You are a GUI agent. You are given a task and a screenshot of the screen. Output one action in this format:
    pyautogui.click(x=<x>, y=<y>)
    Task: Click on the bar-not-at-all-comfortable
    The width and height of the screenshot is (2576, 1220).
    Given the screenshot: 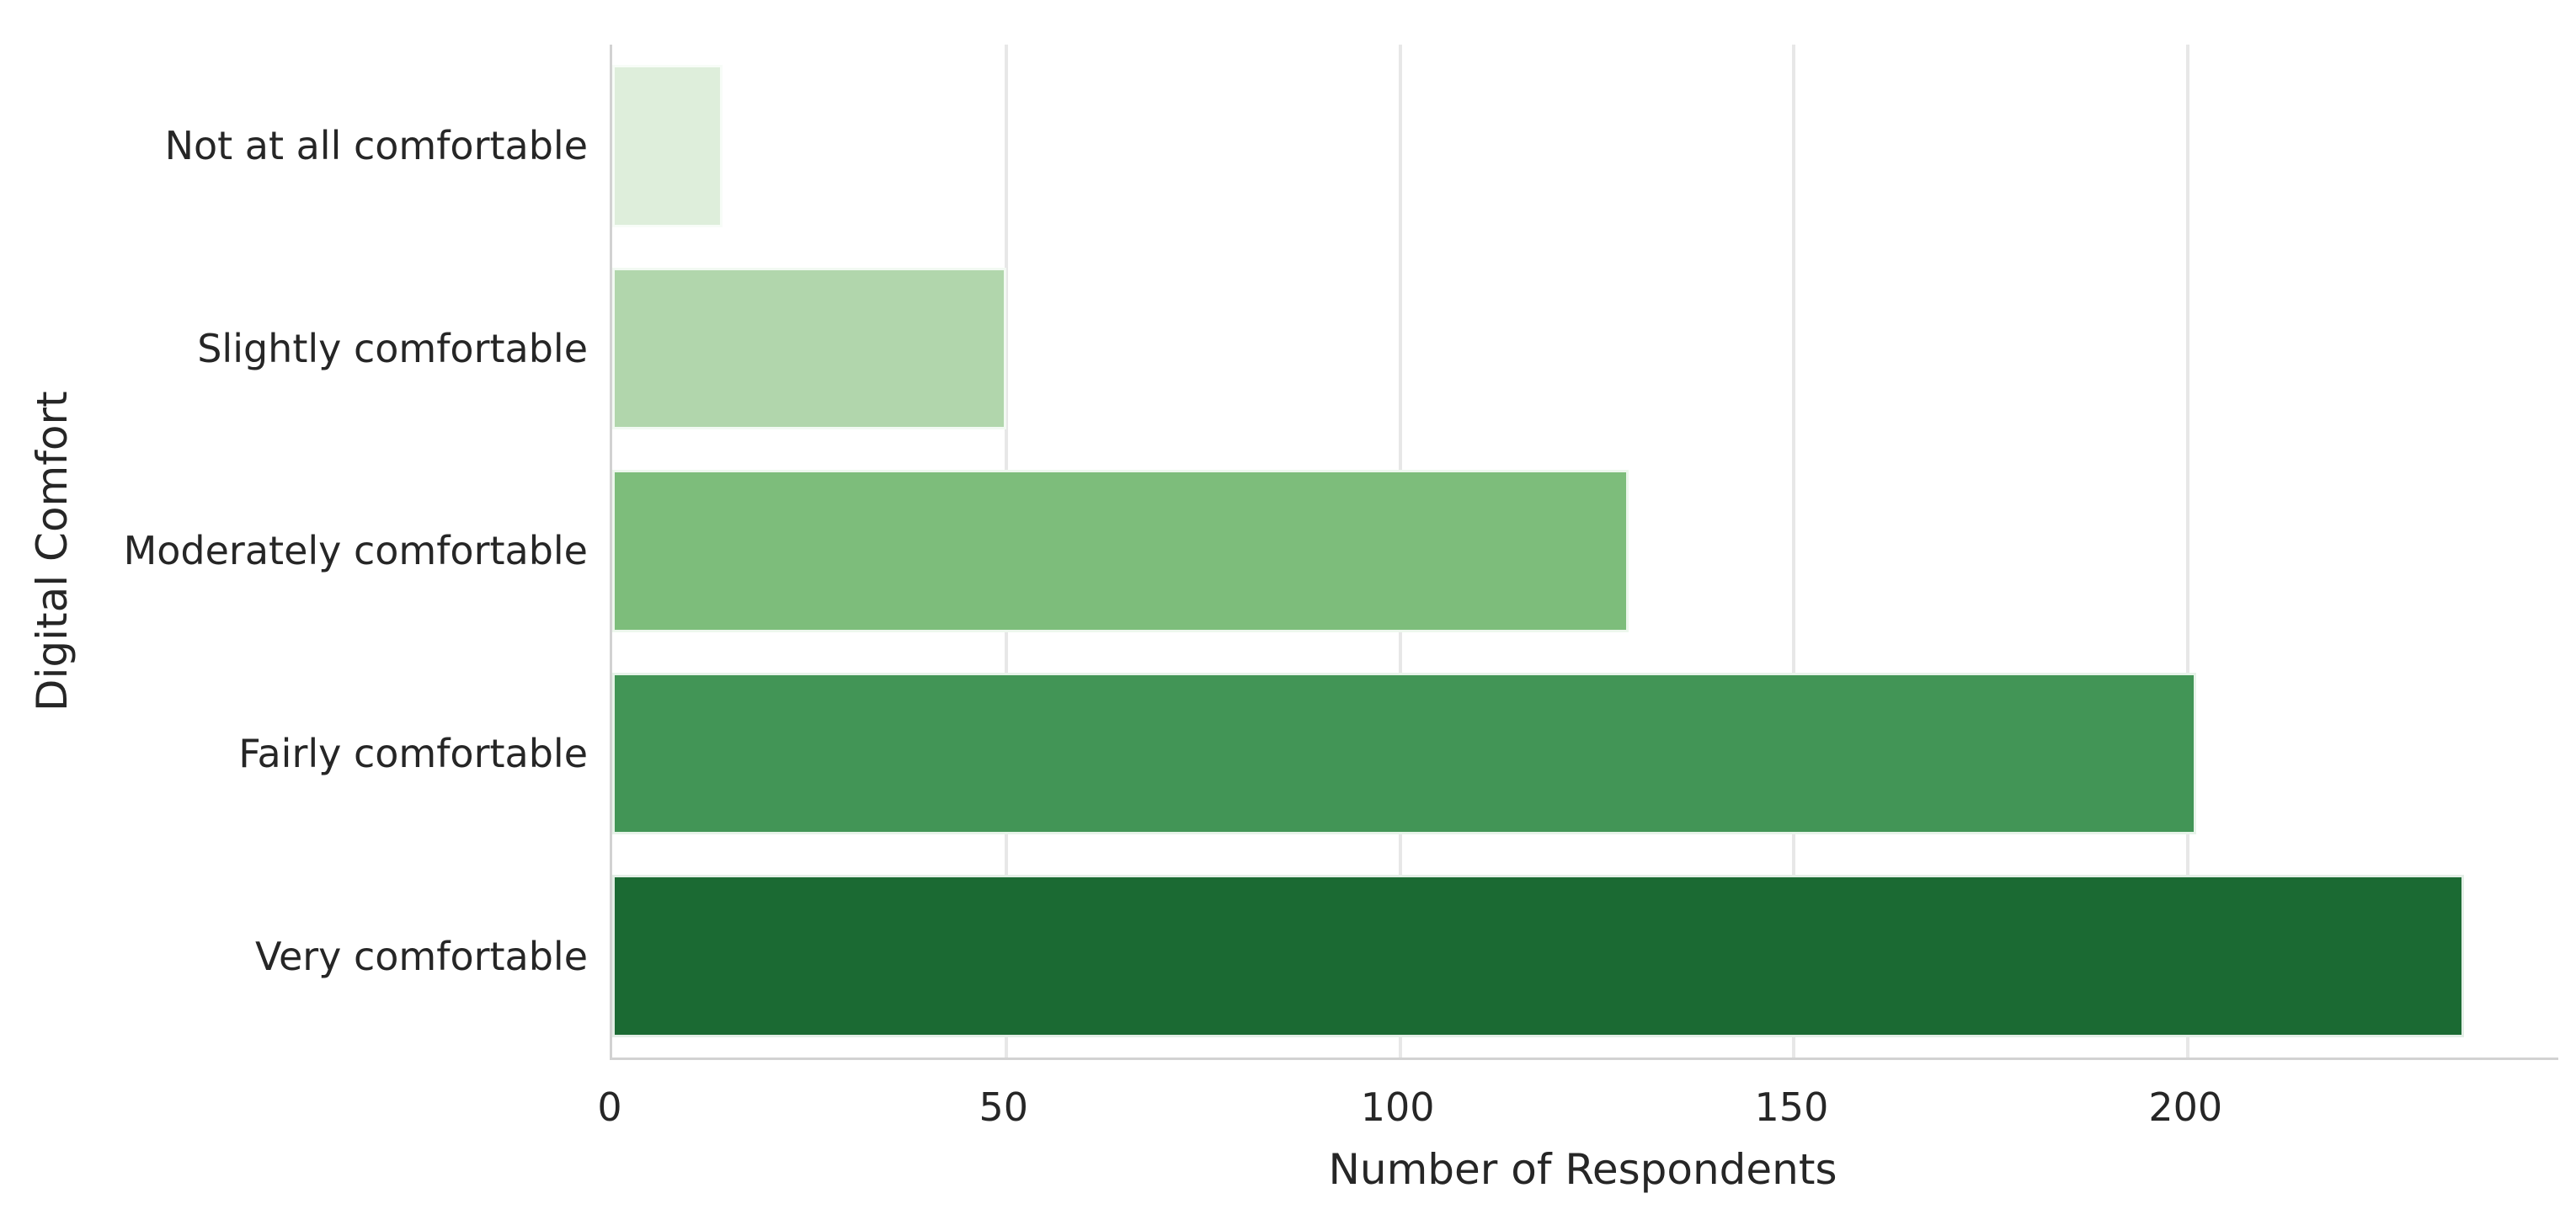 What is the action you would take?
    pyautogui.click(x=667, y=146)
    